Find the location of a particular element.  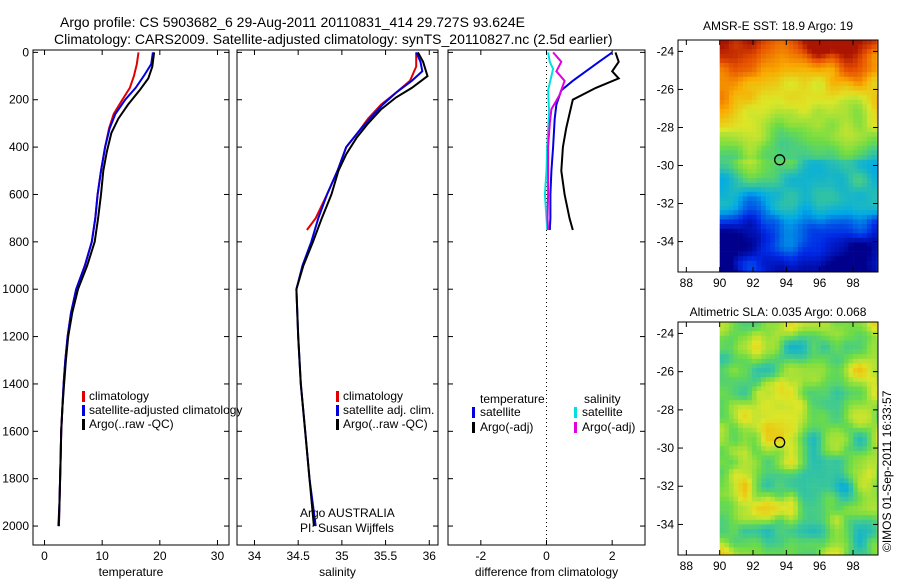

x-tick-label: 2 is located at coordinates (612, 556).